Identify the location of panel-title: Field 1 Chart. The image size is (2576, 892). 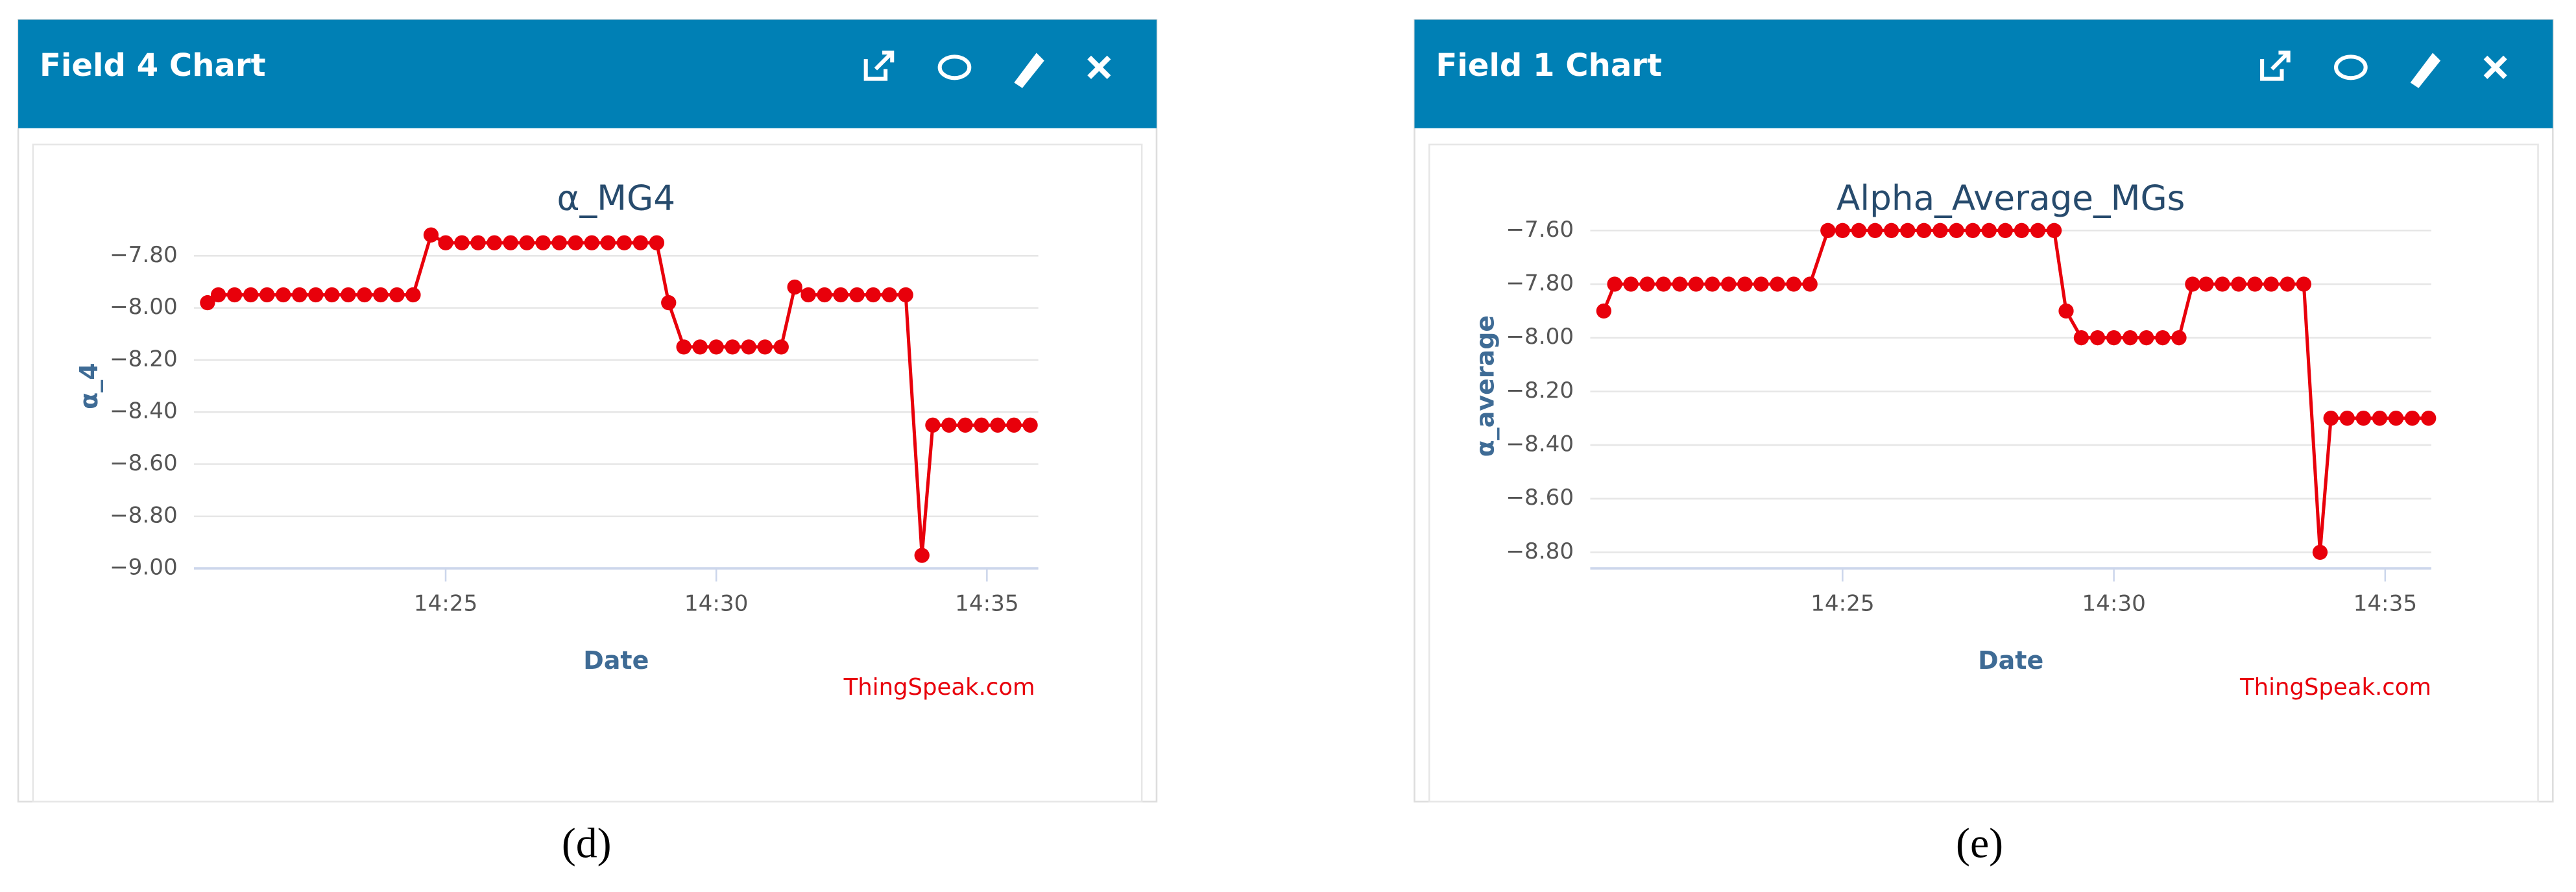
(1549, 65).